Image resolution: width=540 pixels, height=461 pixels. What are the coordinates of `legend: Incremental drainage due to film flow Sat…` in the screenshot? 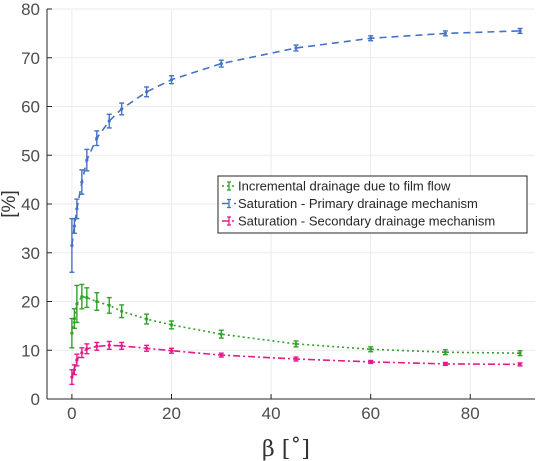 It's located at (372, 204).